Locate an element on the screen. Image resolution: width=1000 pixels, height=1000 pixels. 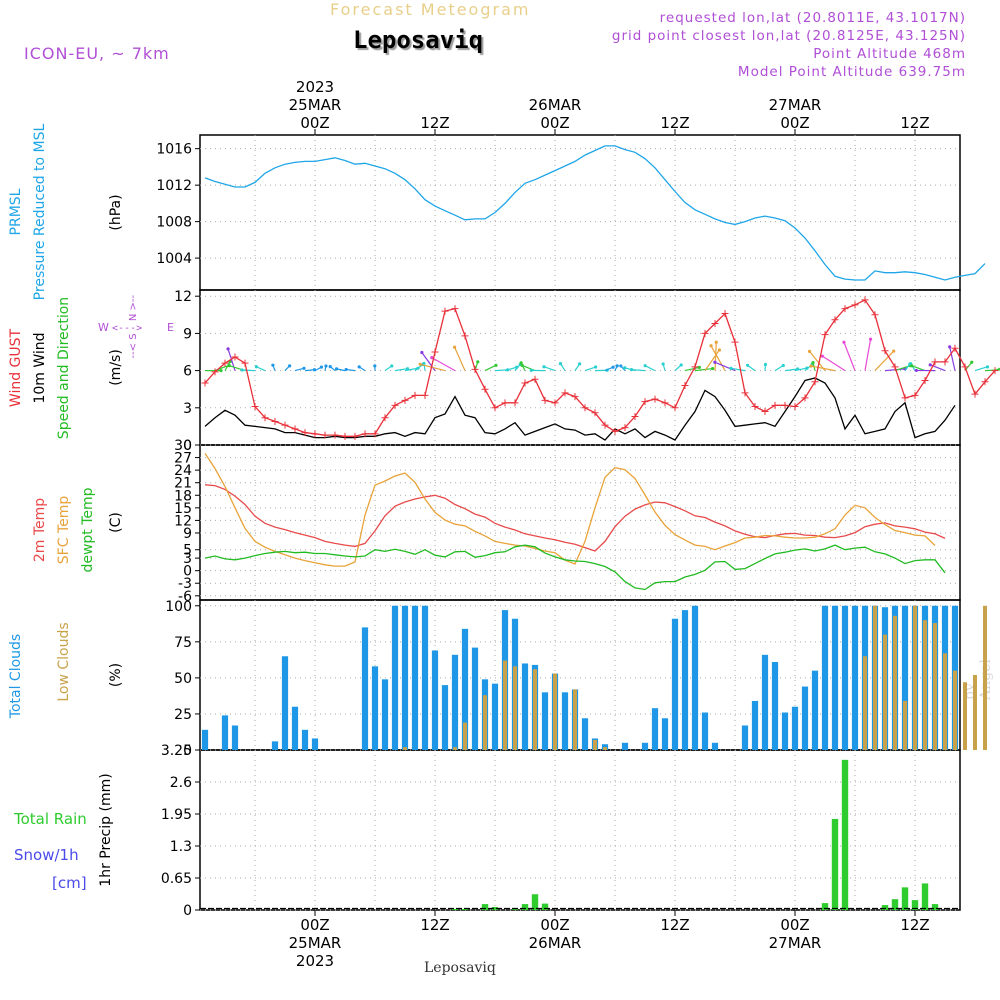
ytick-label: 1.95 is located at coordinates (176, 815).